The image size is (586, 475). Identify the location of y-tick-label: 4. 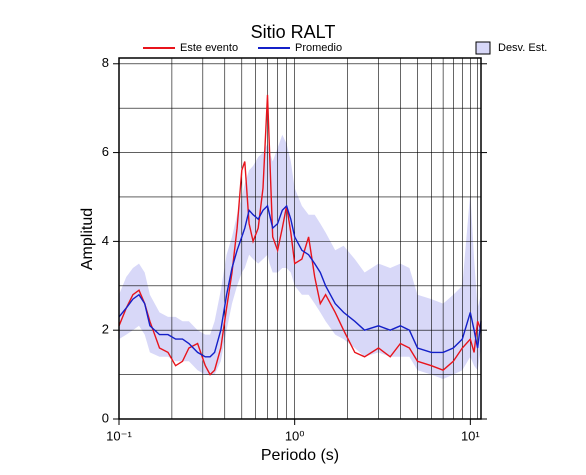
(105, 240).